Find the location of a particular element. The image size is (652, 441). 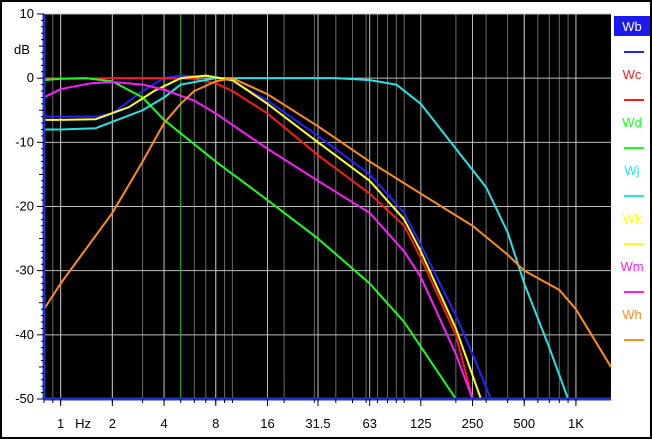

legend-item-wk: Wk is located at coordinates (633, 228).